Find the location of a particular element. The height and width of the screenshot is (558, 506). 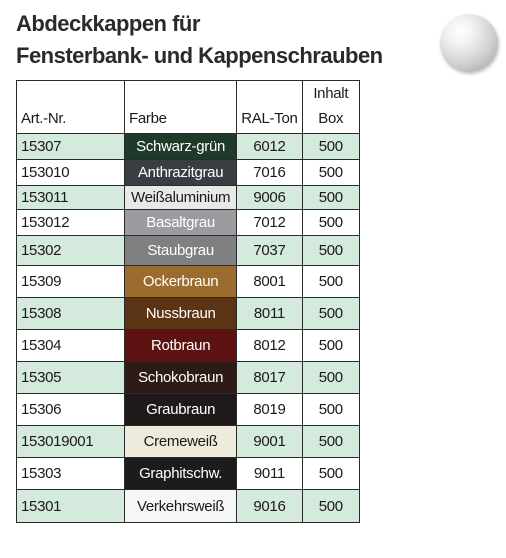

cell-art-nr: 15307 is located at coordinates (70, 146).